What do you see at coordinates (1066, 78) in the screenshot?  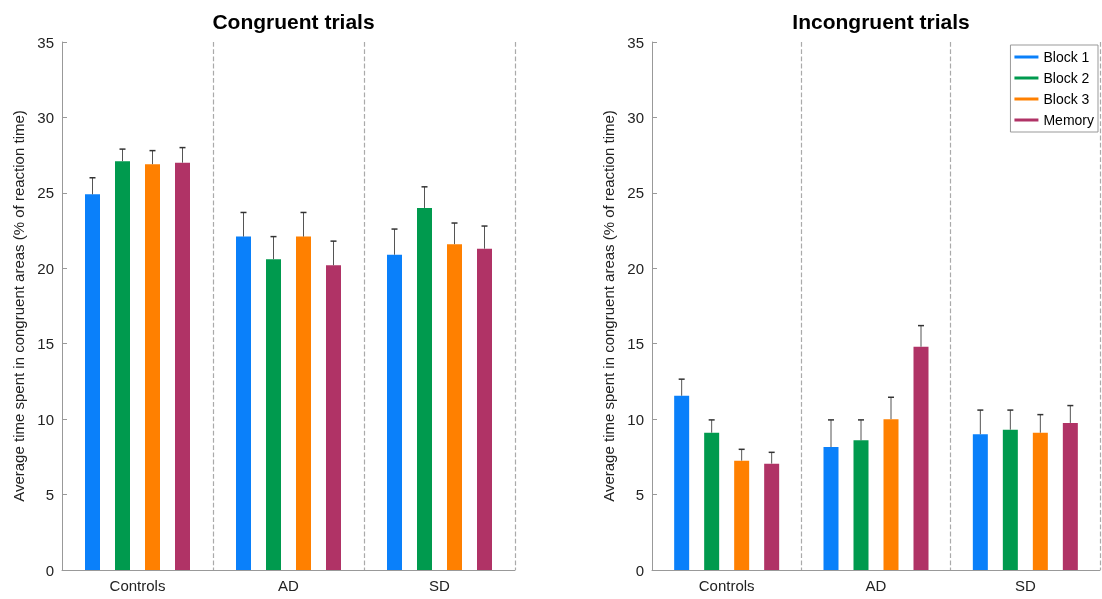 I see `legend-label: Block 2` at bounding box center [1066, 78].